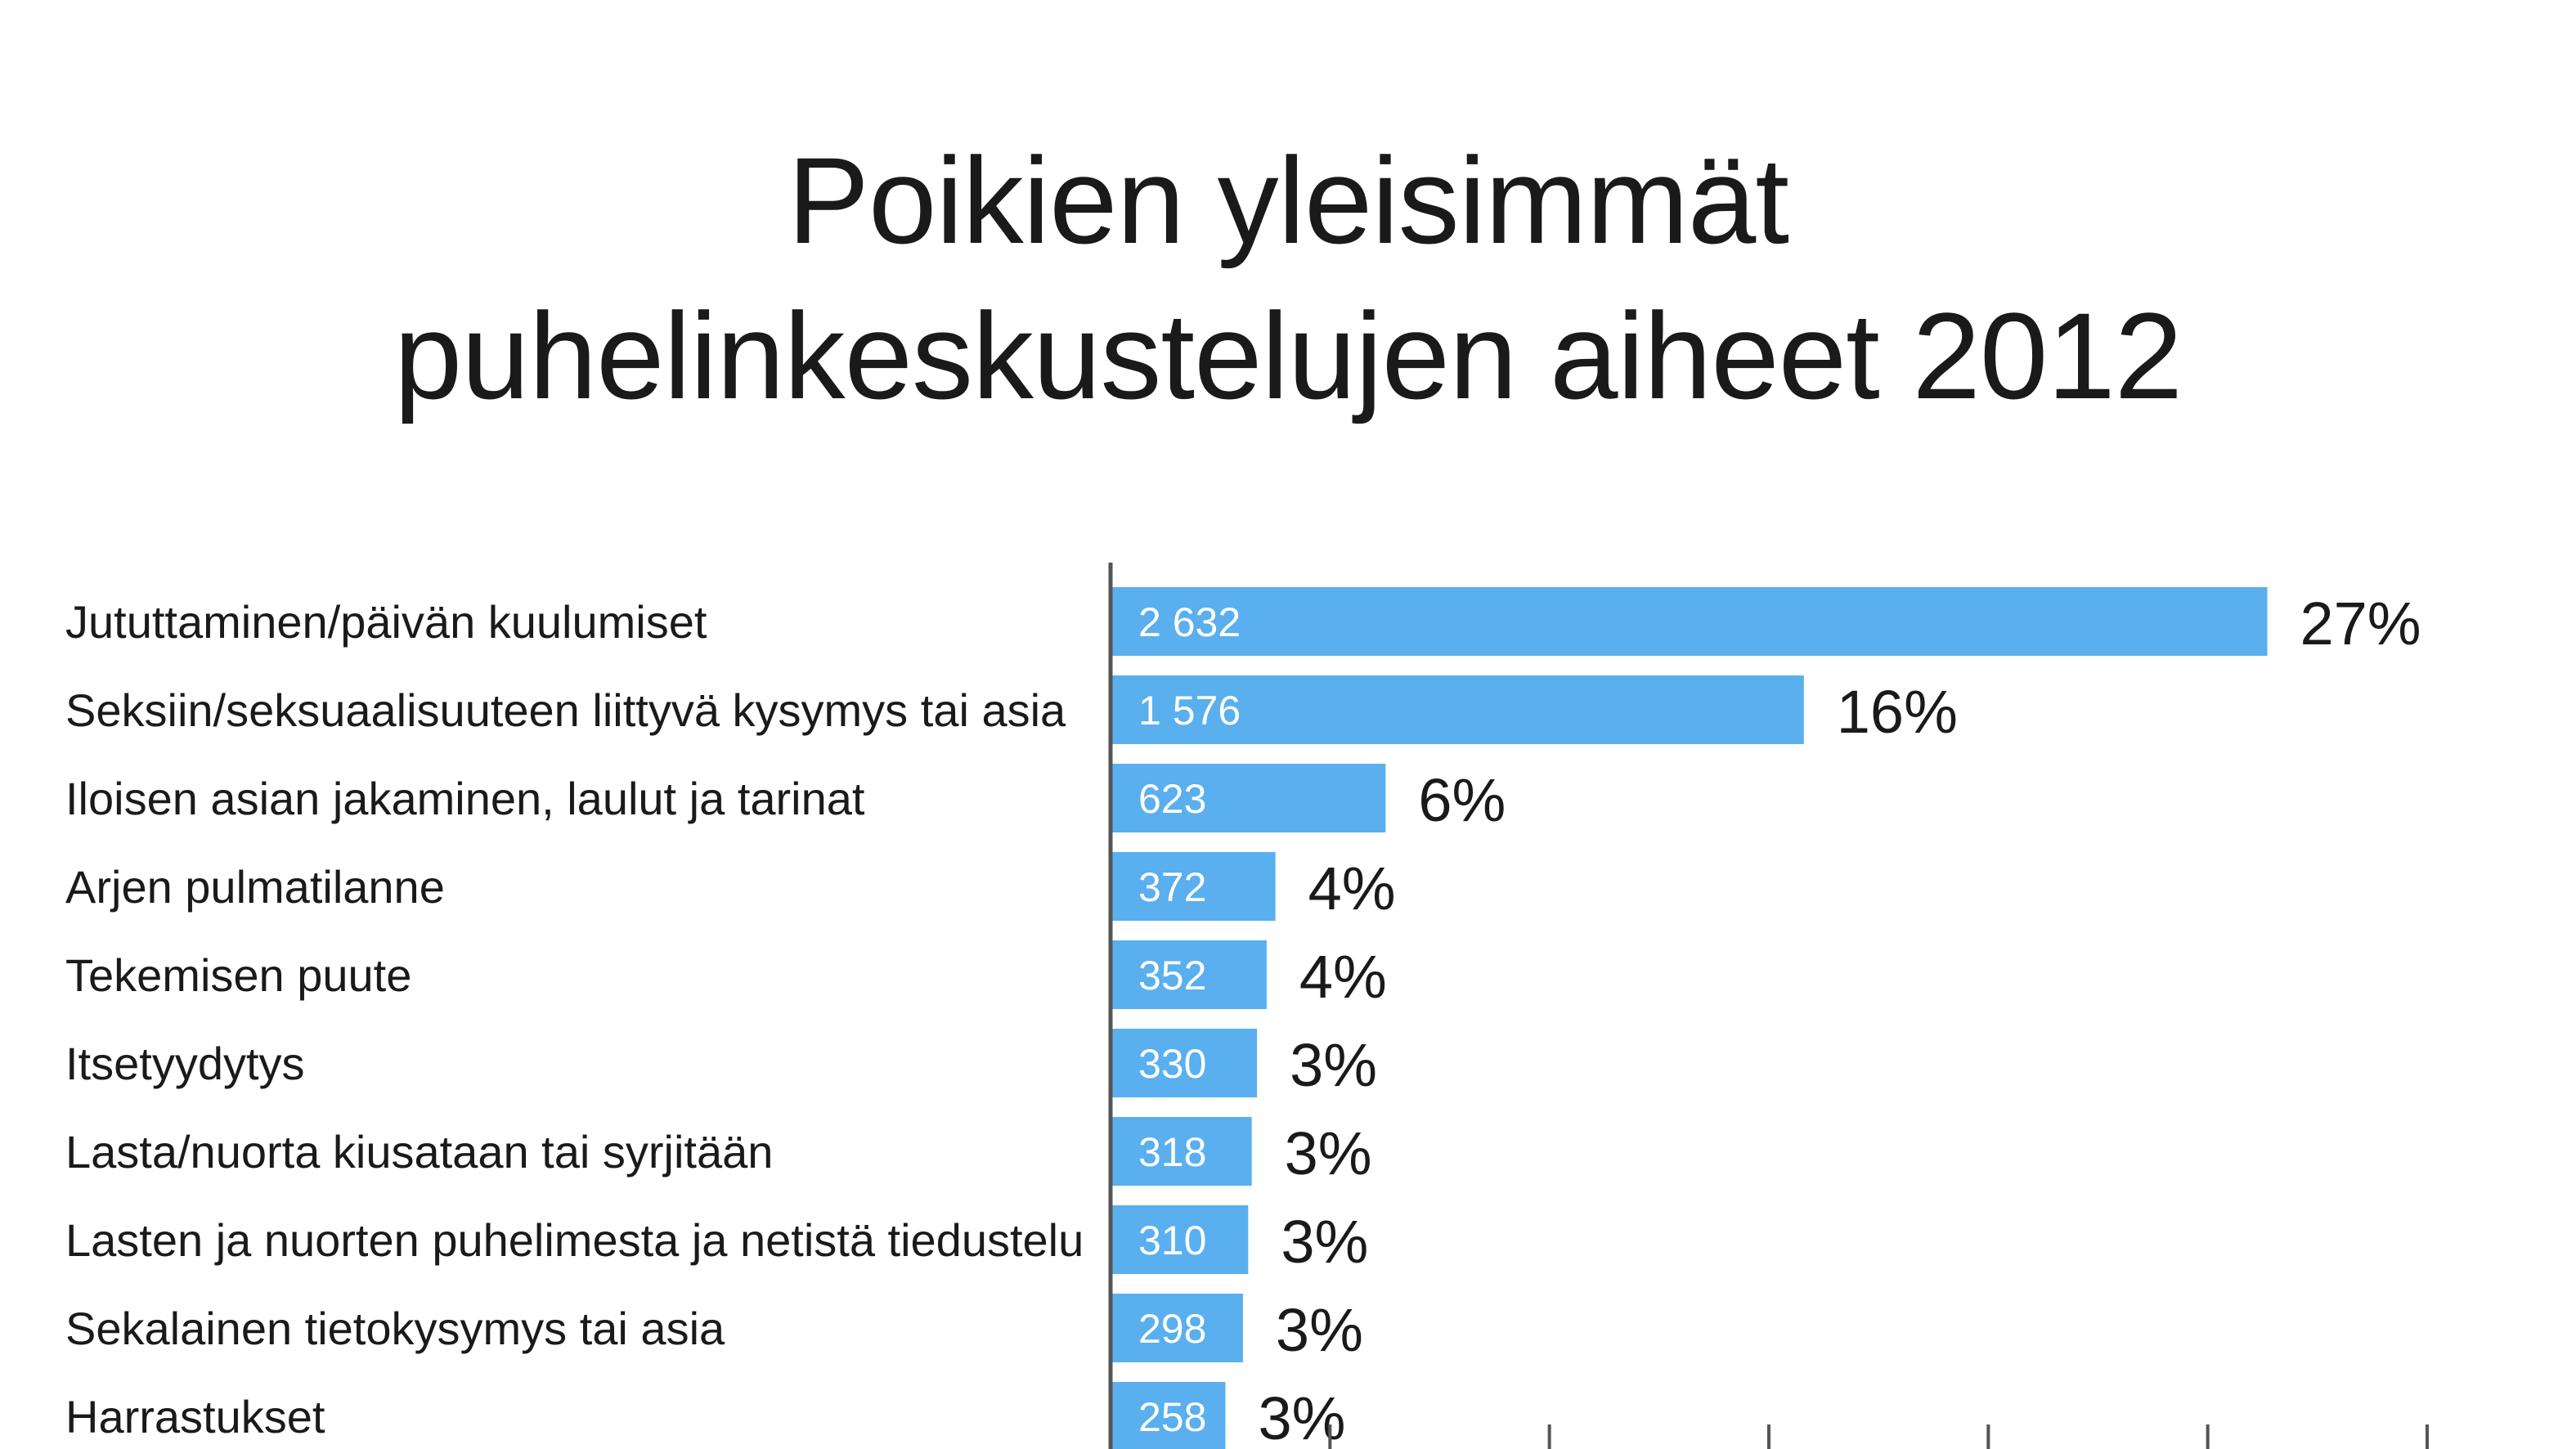 This screenshot has height=1449, width=2576. Describe the element at coordinates (1288, 355) in the screenshot. I see `chart-title-line-2: puhelinkeskustelujen aiheet 2012` at that location.